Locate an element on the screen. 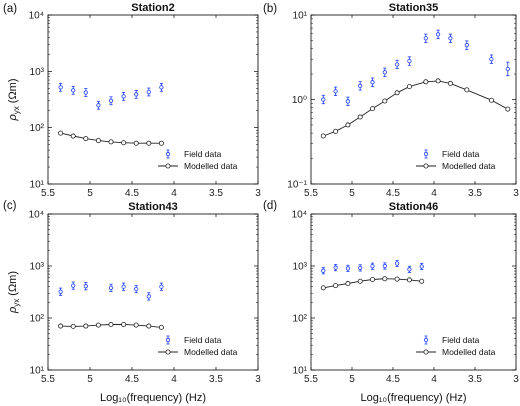 Image resolution: width=520 pixels, height=406 pixels. y-axis-label-rho: ρ is located at coordinates (13, 310).